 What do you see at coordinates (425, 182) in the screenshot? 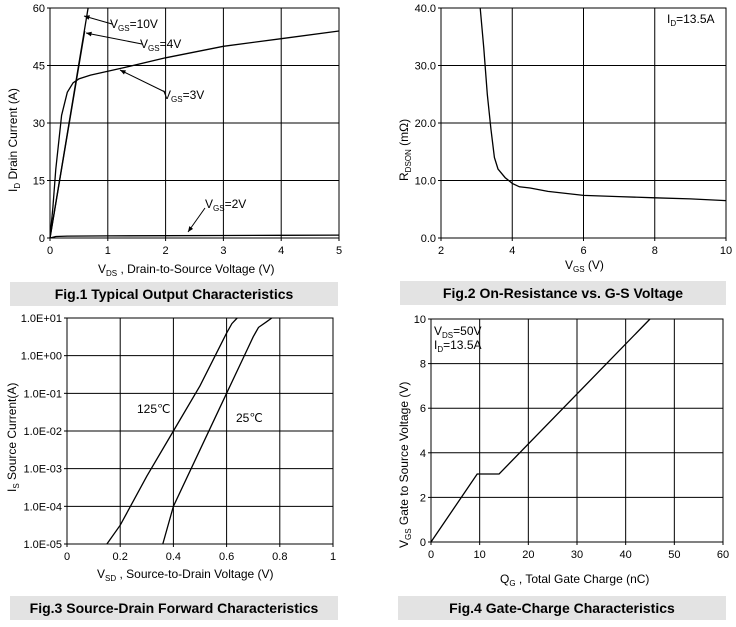
I see `y-tick-label: 10.0` at bounding box center [425, 182].